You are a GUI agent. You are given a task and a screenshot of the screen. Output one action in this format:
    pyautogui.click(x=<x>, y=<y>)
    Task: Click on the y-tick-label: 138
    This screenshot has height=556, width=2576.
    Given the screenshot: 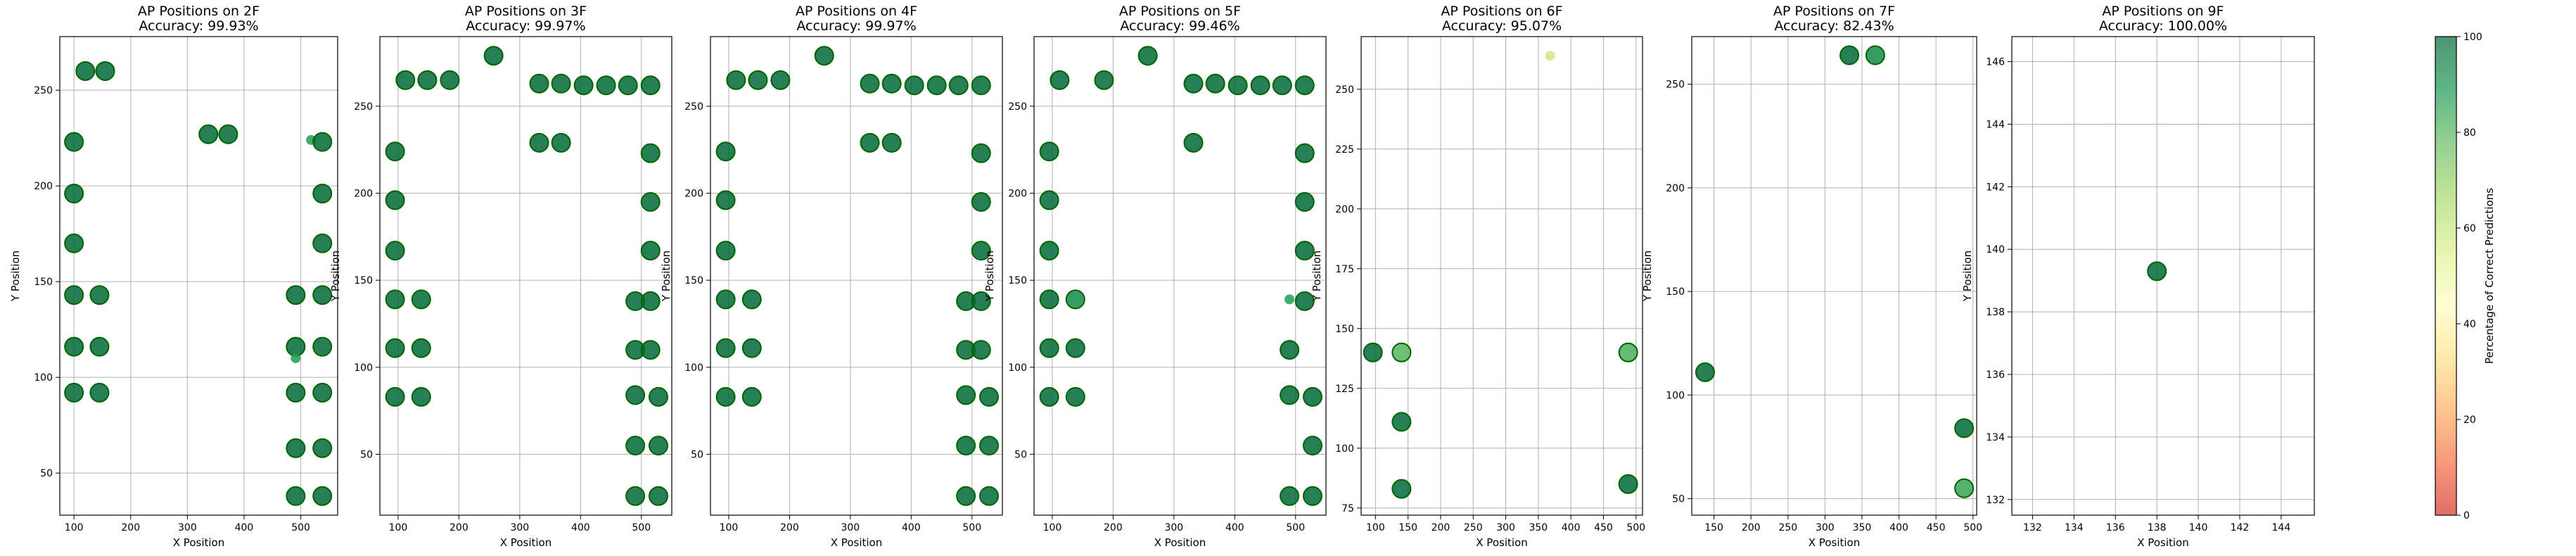 What is the action you would take?
    pyautogui.click(x=1995, y=312)
    